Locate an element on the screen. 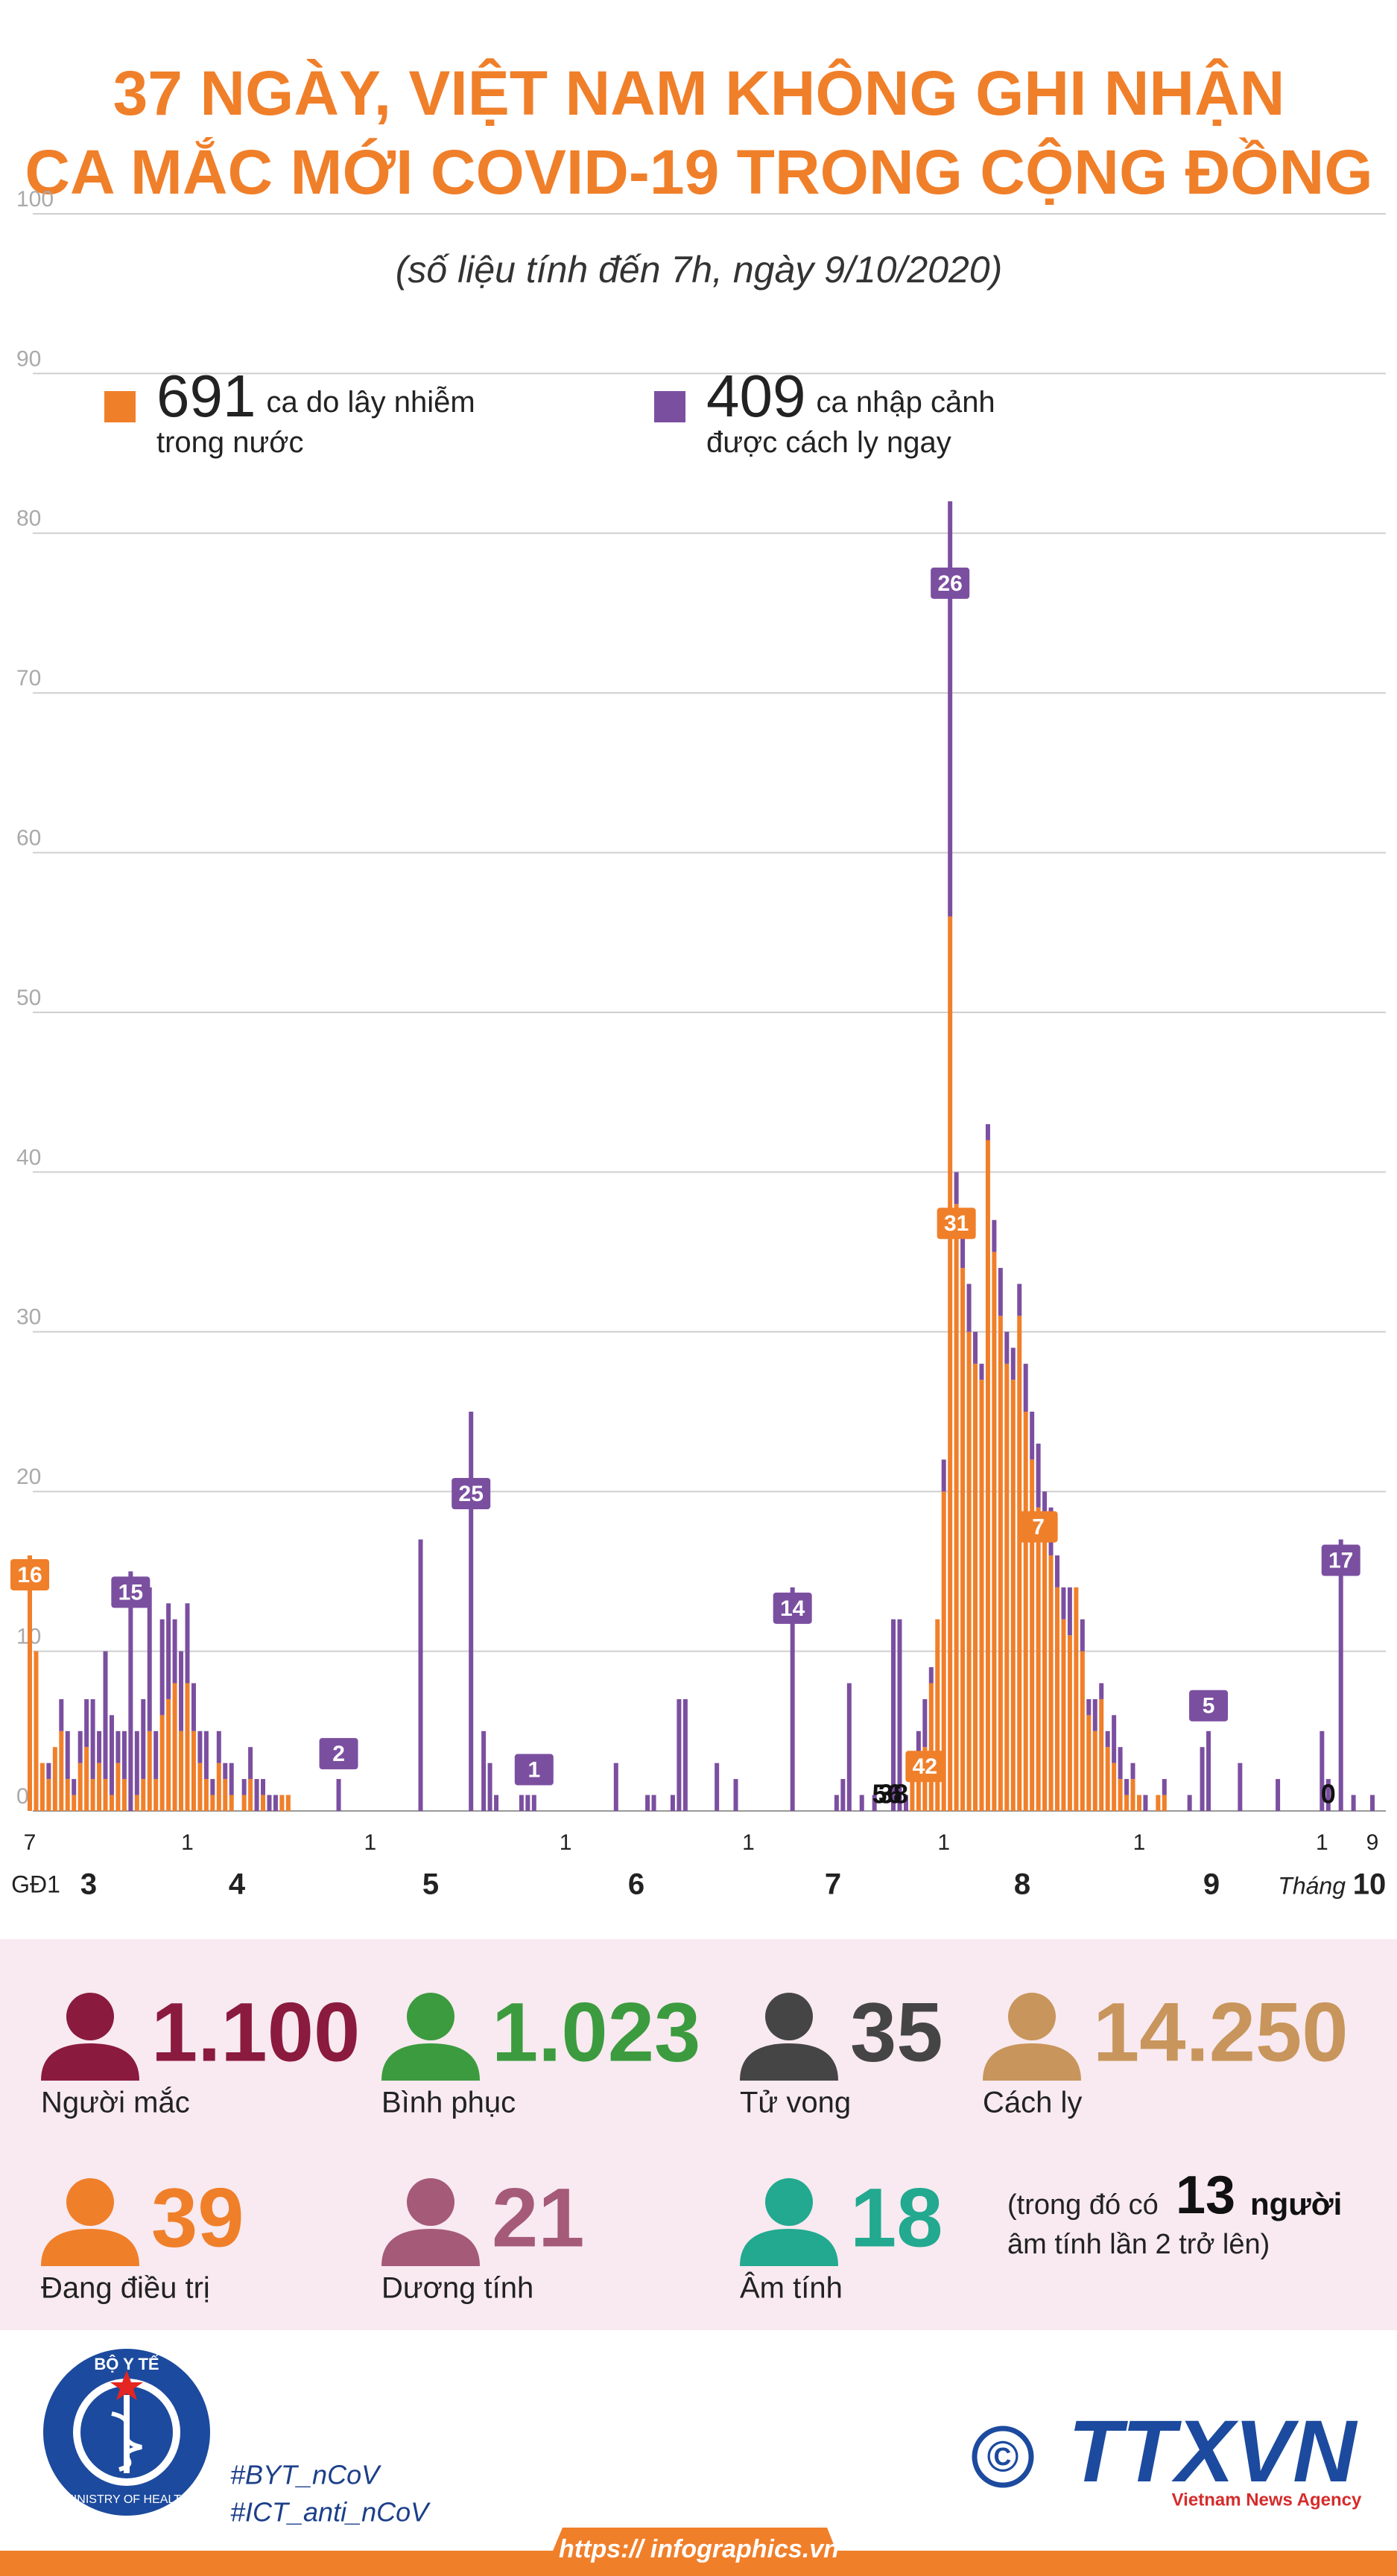  month-label: 5 is located at coordinates (430, 1885).